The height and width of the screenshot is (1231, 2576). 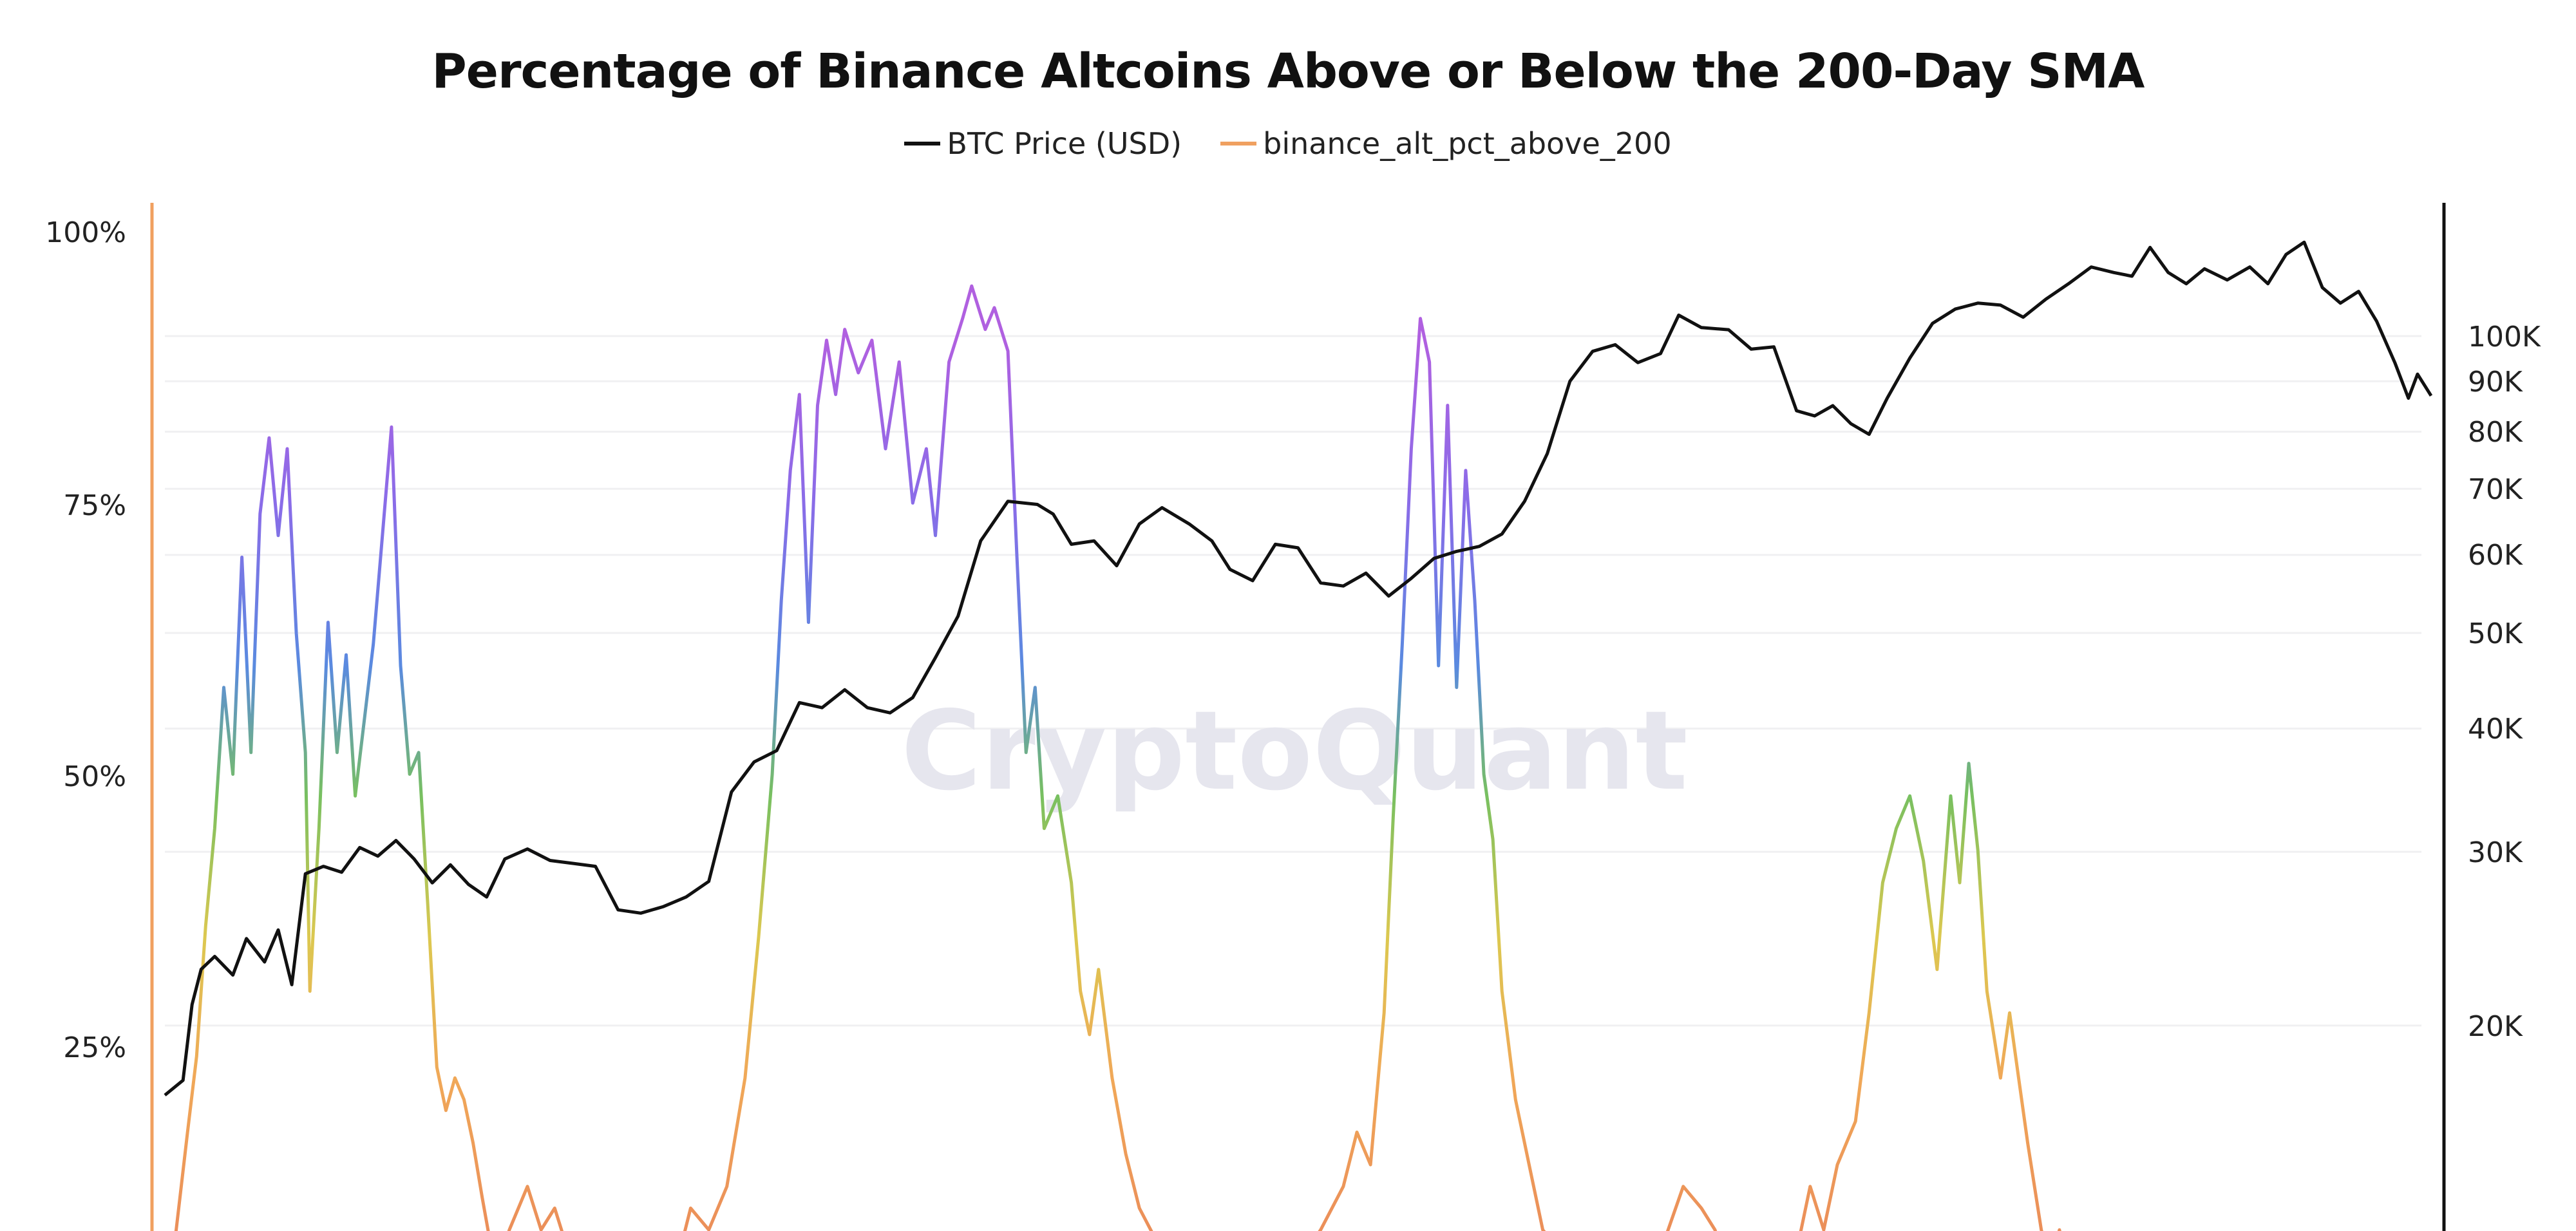 What do you see at coordinates (2504, 337) in the screenshot?
I see `right-tick-100k: 100K` at bounding box center [2504, 337].